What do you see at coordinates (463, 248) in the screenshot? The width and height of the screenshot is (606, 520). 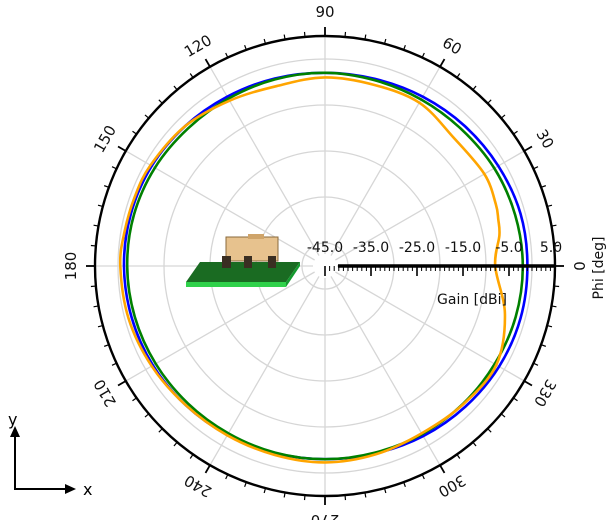 I see `gain-tick-label: -15.0` at bounding box center [463, 248].